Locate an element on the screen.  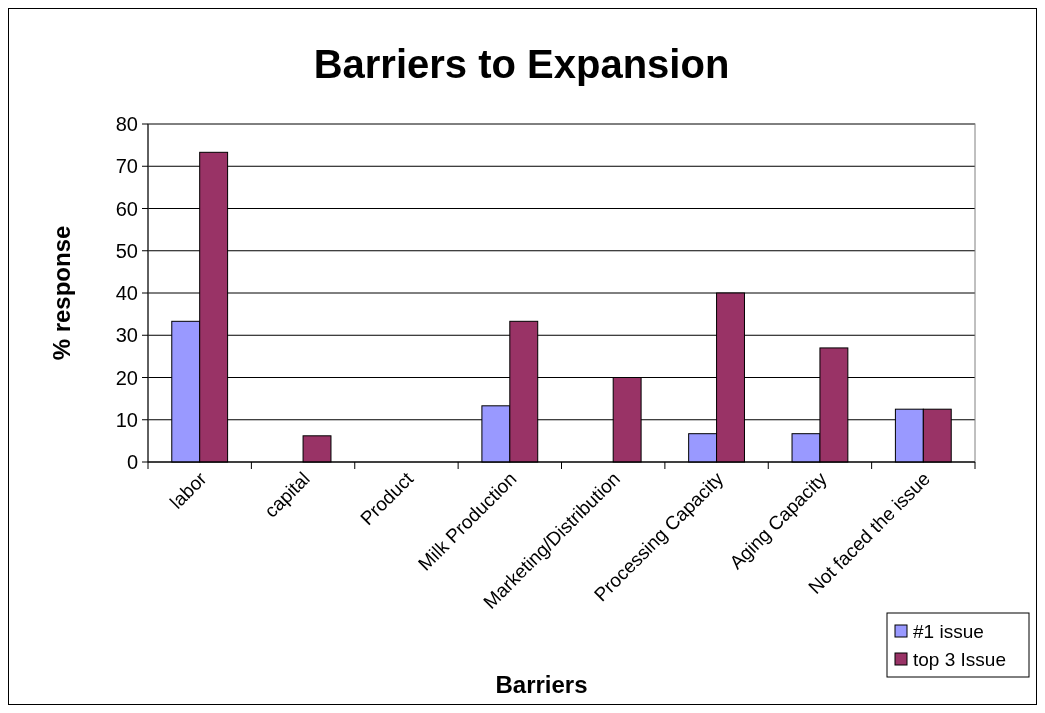
x-axis-title: Barriers is located at coordinates (541, 684).